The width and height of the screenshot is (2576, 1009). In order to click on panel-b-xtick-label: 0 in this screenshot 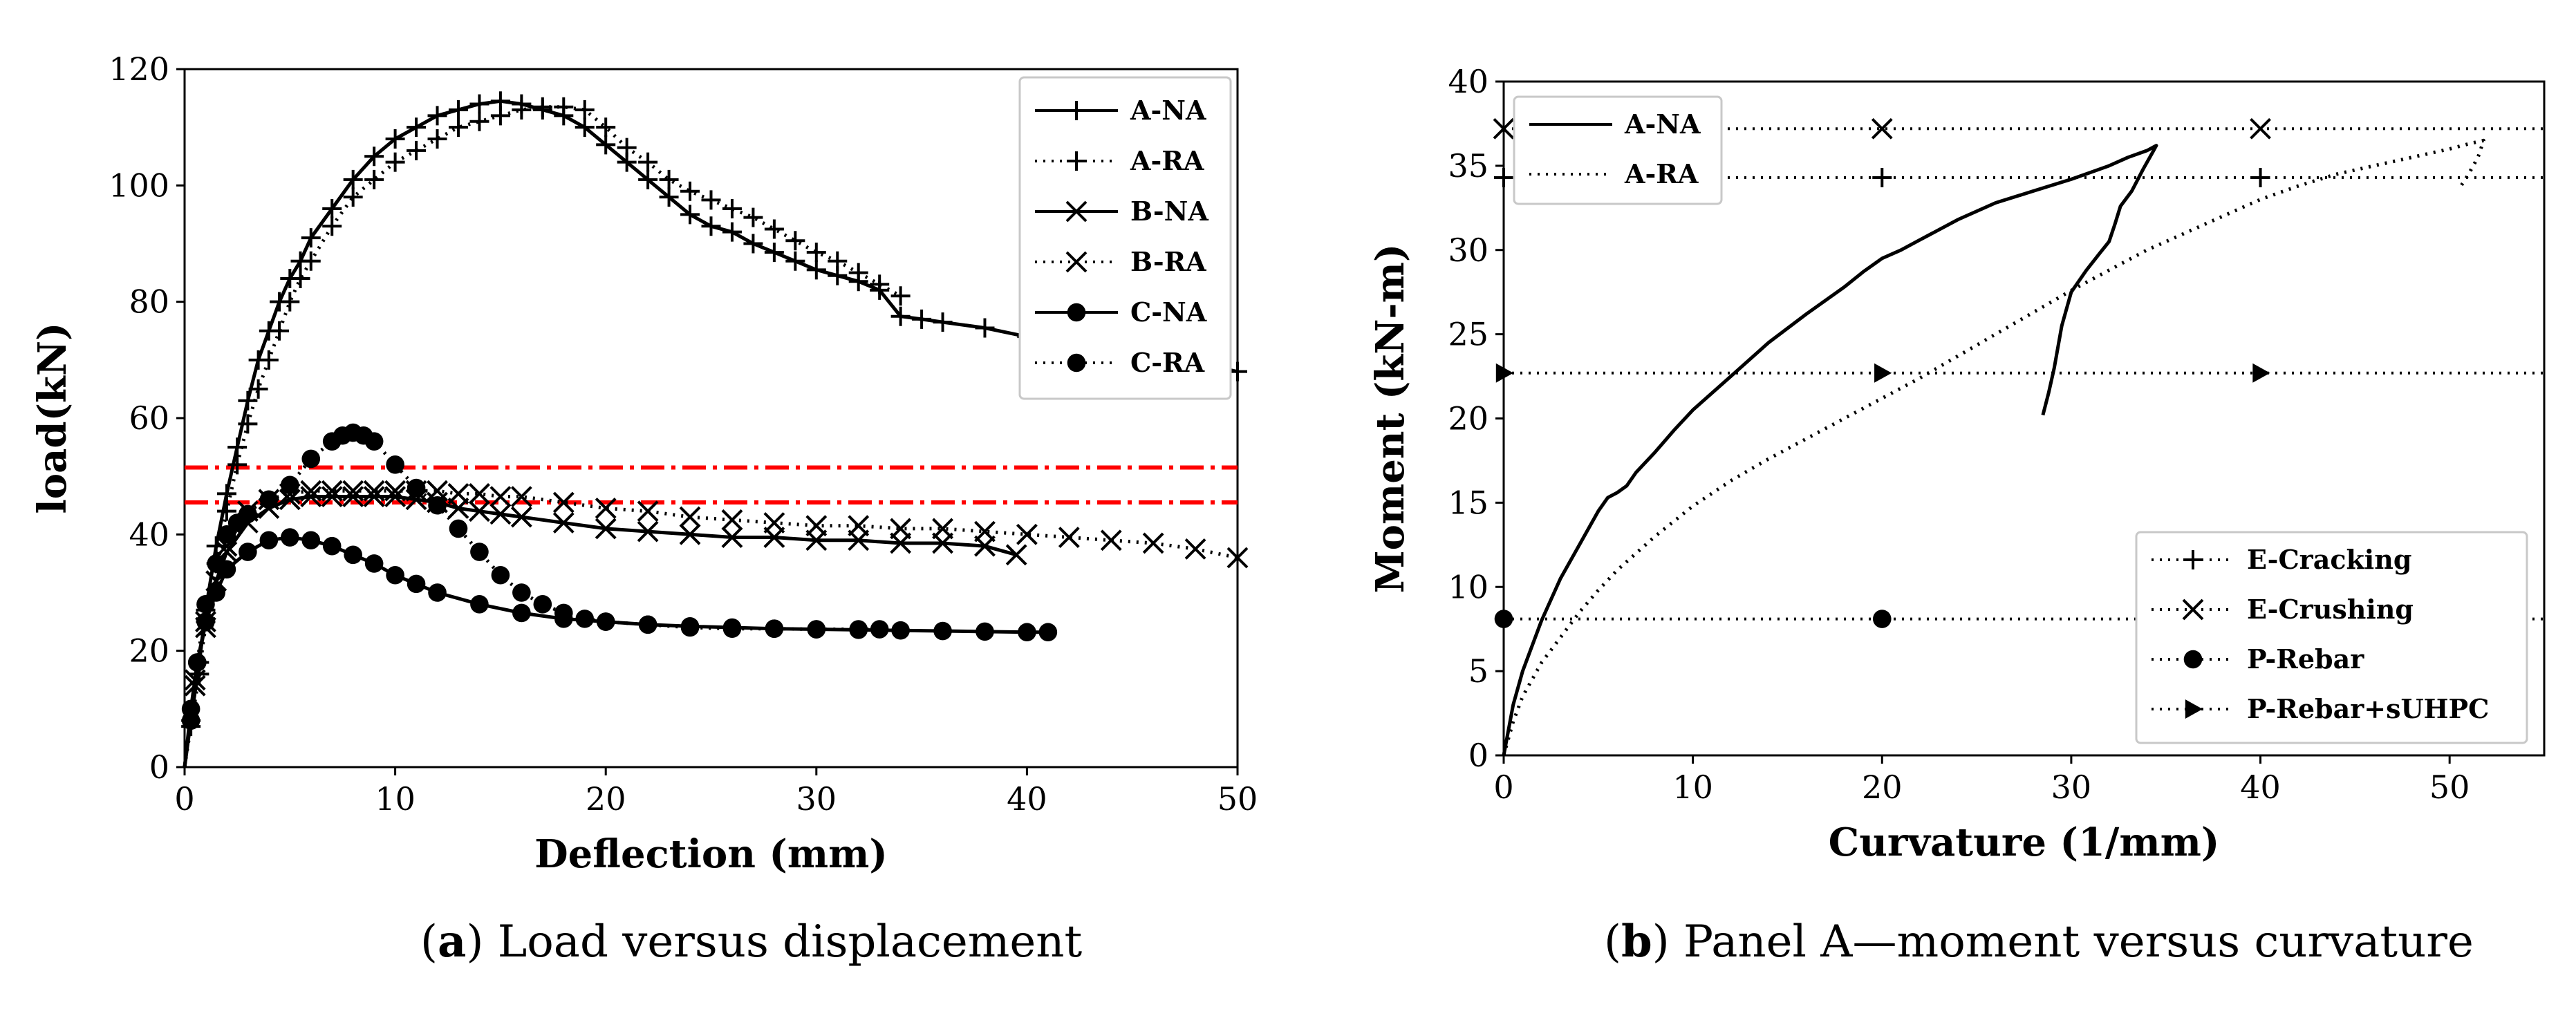, I will do `click(1503, 787)`.